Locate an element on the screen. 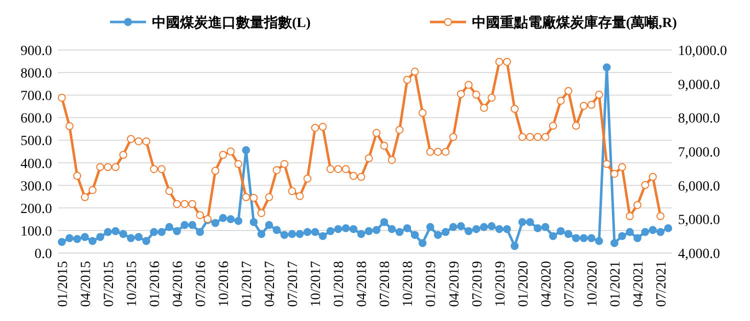 The height and width of the screenshot is (321, 750). x-tick-label: 10/2020 is located at coordinates (592, 284).